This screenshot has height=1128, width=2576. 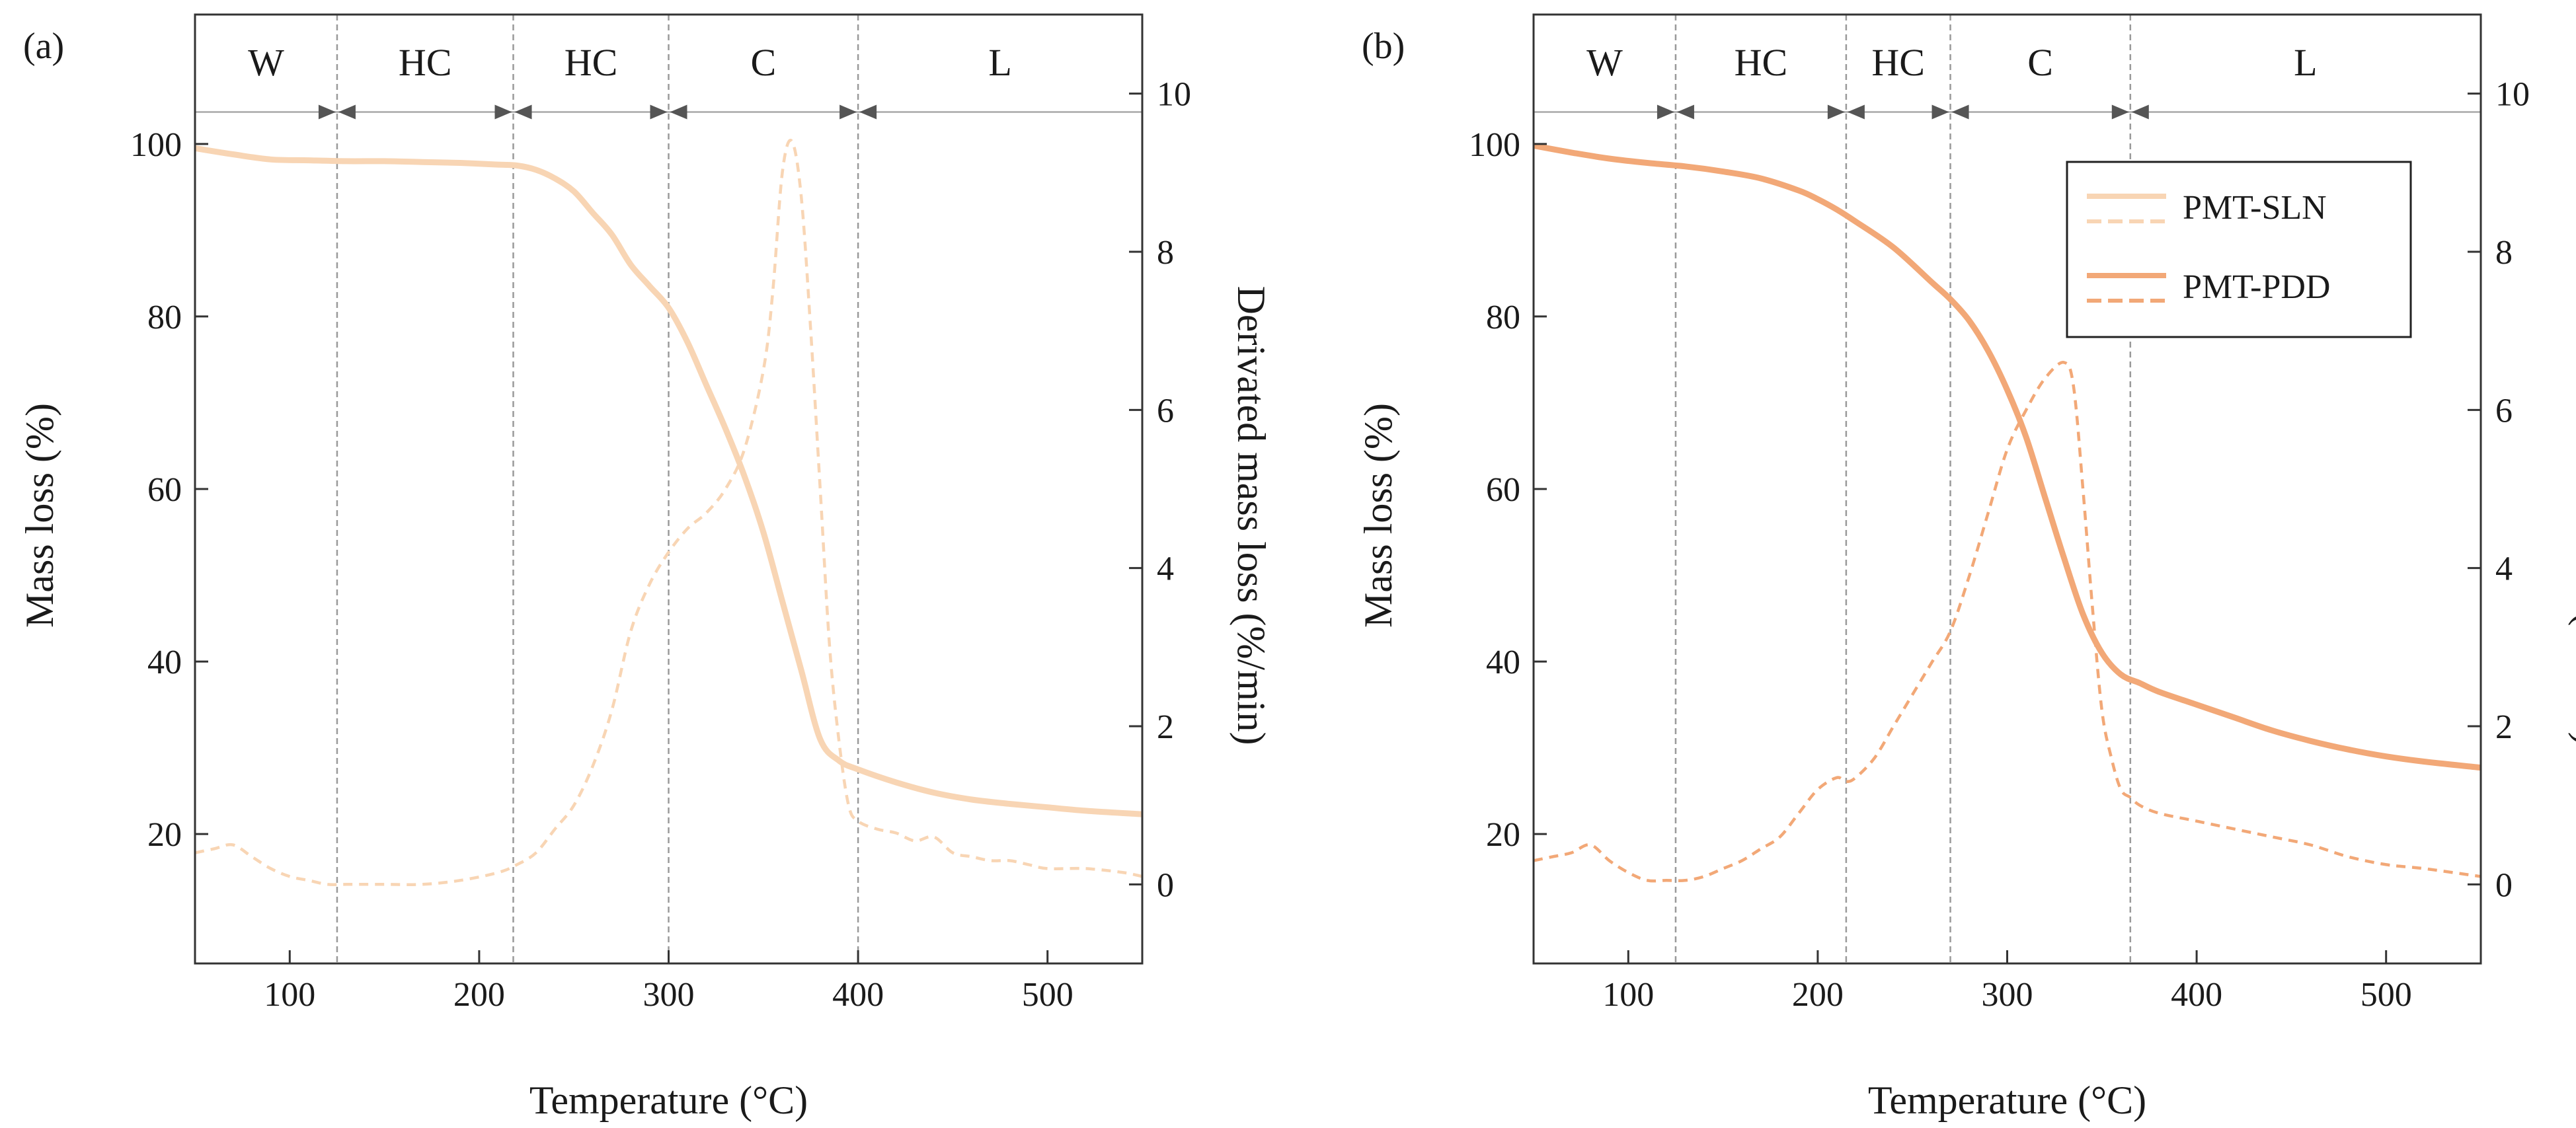 I want to click on legend-label: PMT-PDD, so click(x=2257, y=287).